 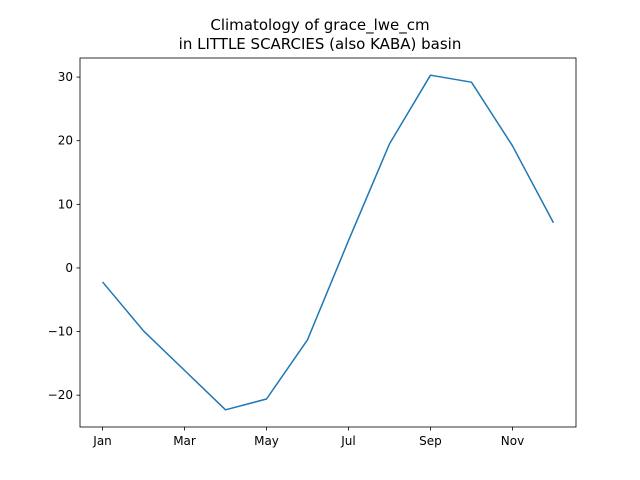 What do you see at coordinates (347, 441) in the screenshot?
I see `x-tick-label: Jul` at bounding box center [347, 441].